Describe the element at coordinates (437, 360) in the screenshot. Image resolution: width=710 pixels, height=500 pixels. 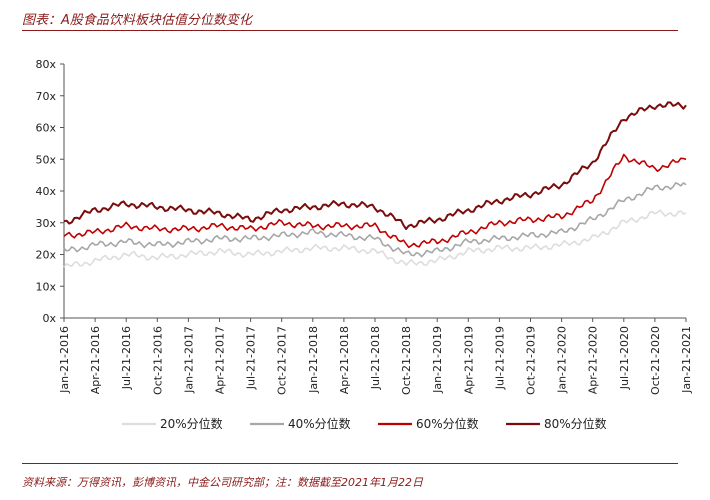
I see `x-tick-label: Jan-21-2019` at that location.